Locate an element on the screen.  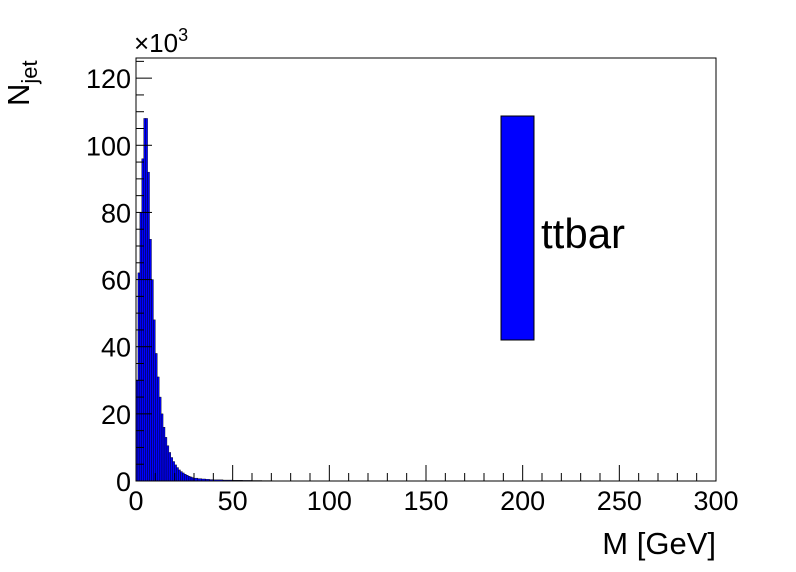
x-tick-label: 100 is located at coordinates (329, 501).